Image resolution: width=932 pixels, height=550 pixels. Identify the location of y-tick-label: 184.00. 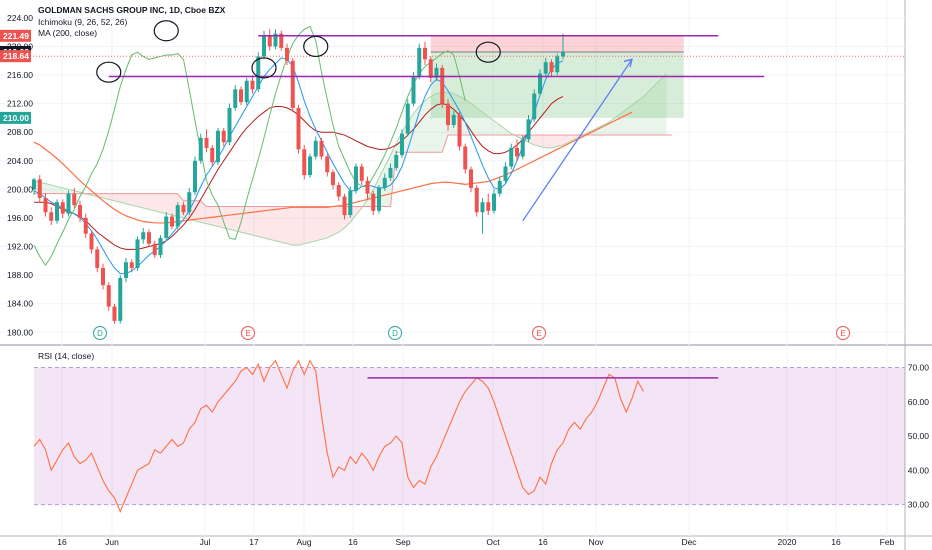
(20, 304).